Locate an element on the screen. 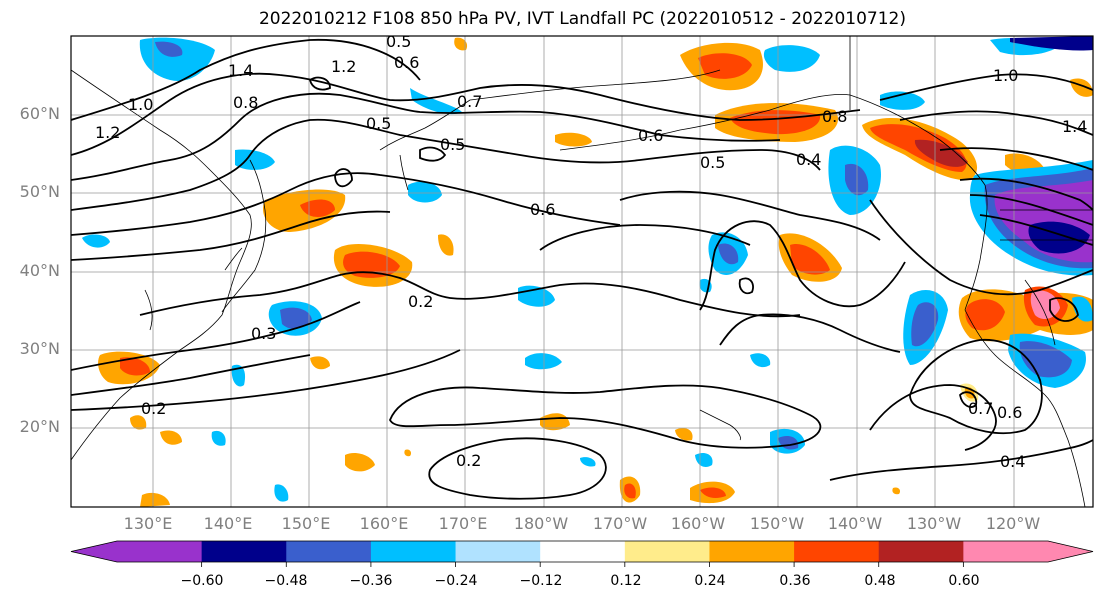 This screenshot has height=601, width=1105. colorbar-outline is located at coordinates (582, 551).